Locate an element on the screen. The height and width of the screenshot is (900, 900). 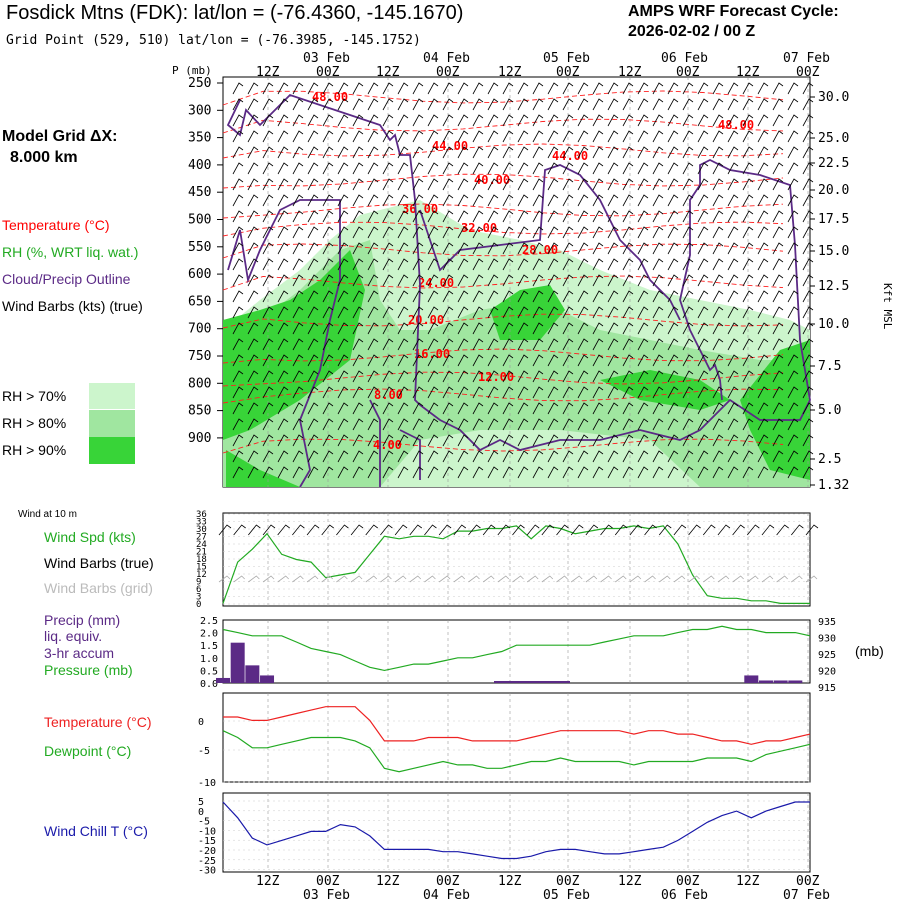
pressure-tick-label: 850 is located at coordinates (199, 411).